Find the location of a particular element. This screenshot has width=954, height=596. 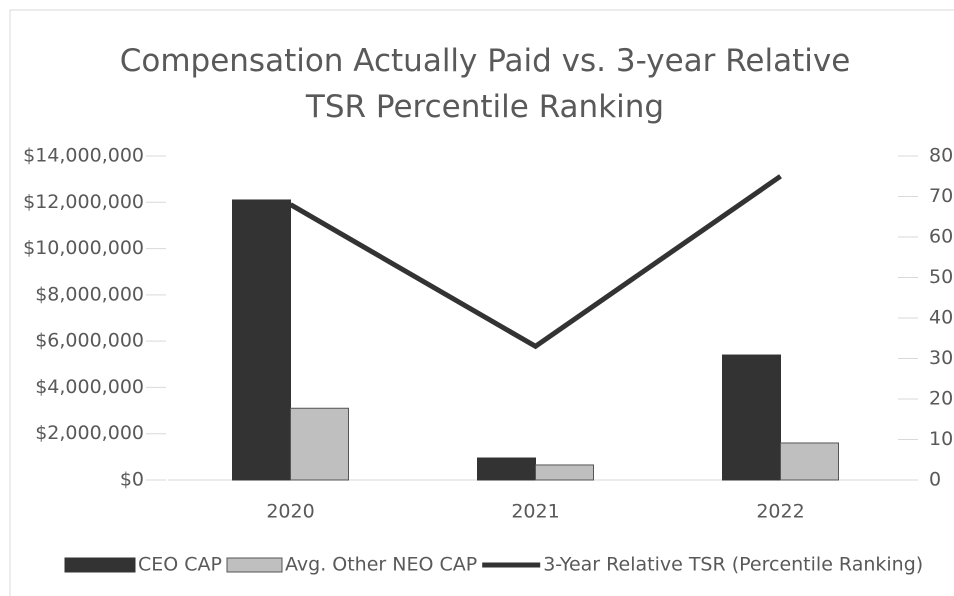

y-tick-label: $8,000,000 is located at coordinates (89, 294).